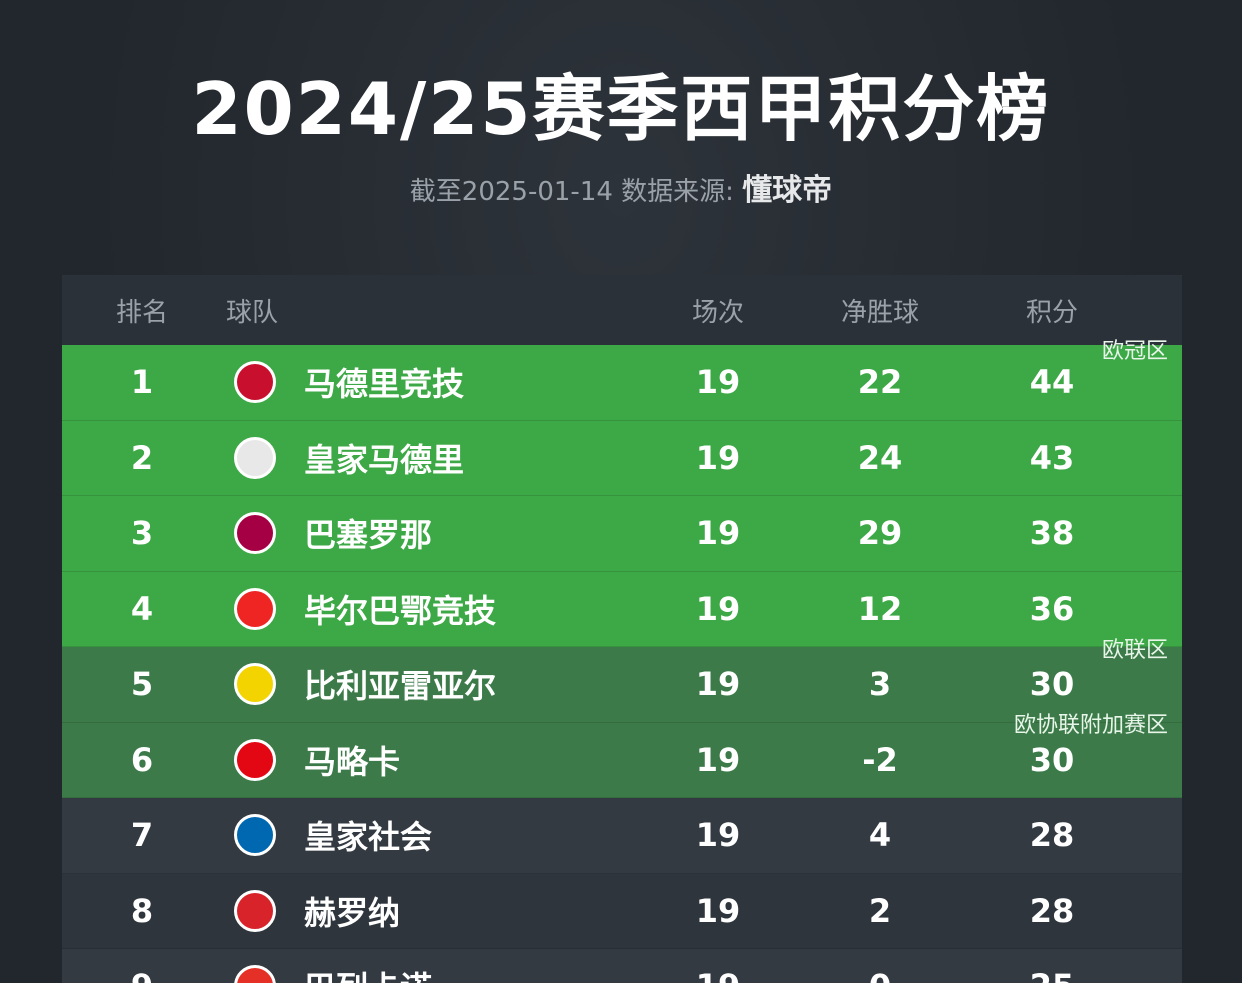 Image resolution: width=1242 pixels, height=983 pixels. Describe the element at coordinates (622, 911) in the screenshot. I see `table-row: 8 赫罗纳 19 2 28` at that location.